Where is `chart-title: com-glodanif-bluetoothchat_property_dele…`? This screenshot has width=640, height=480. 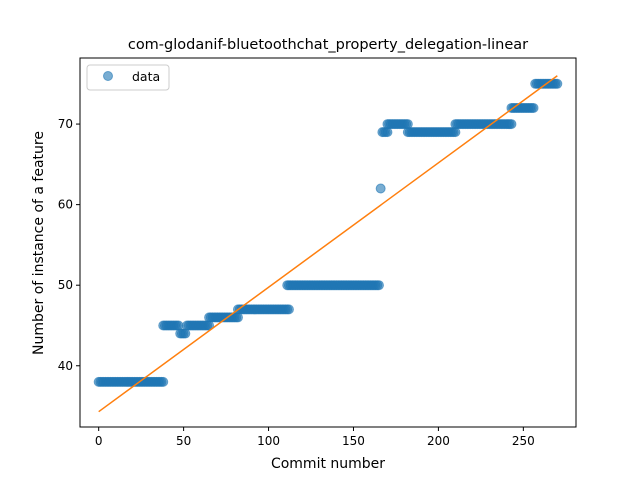 chart-title: com-glodanif-bluetoothchat_property_dele… is located at coordinates (328, 45).